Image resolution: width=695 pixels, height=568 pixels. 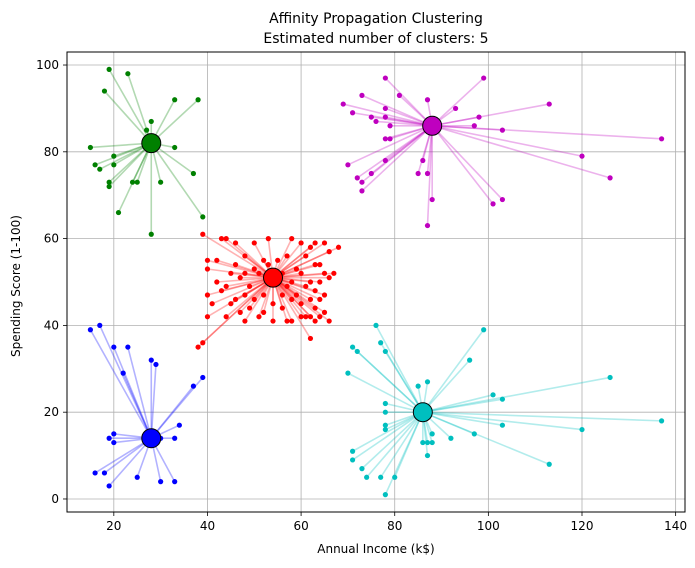 I want to click on y-tick-label: 40, so click(x=51, y=325).